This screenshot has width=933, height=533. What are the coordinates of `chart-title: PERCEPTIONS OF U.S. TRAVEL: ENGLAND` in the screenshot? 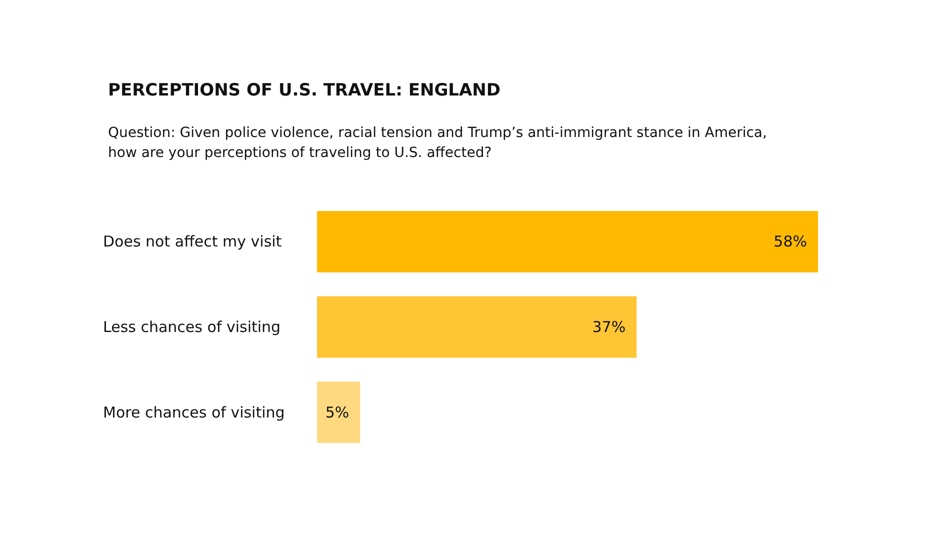 It's located at (304, 90).